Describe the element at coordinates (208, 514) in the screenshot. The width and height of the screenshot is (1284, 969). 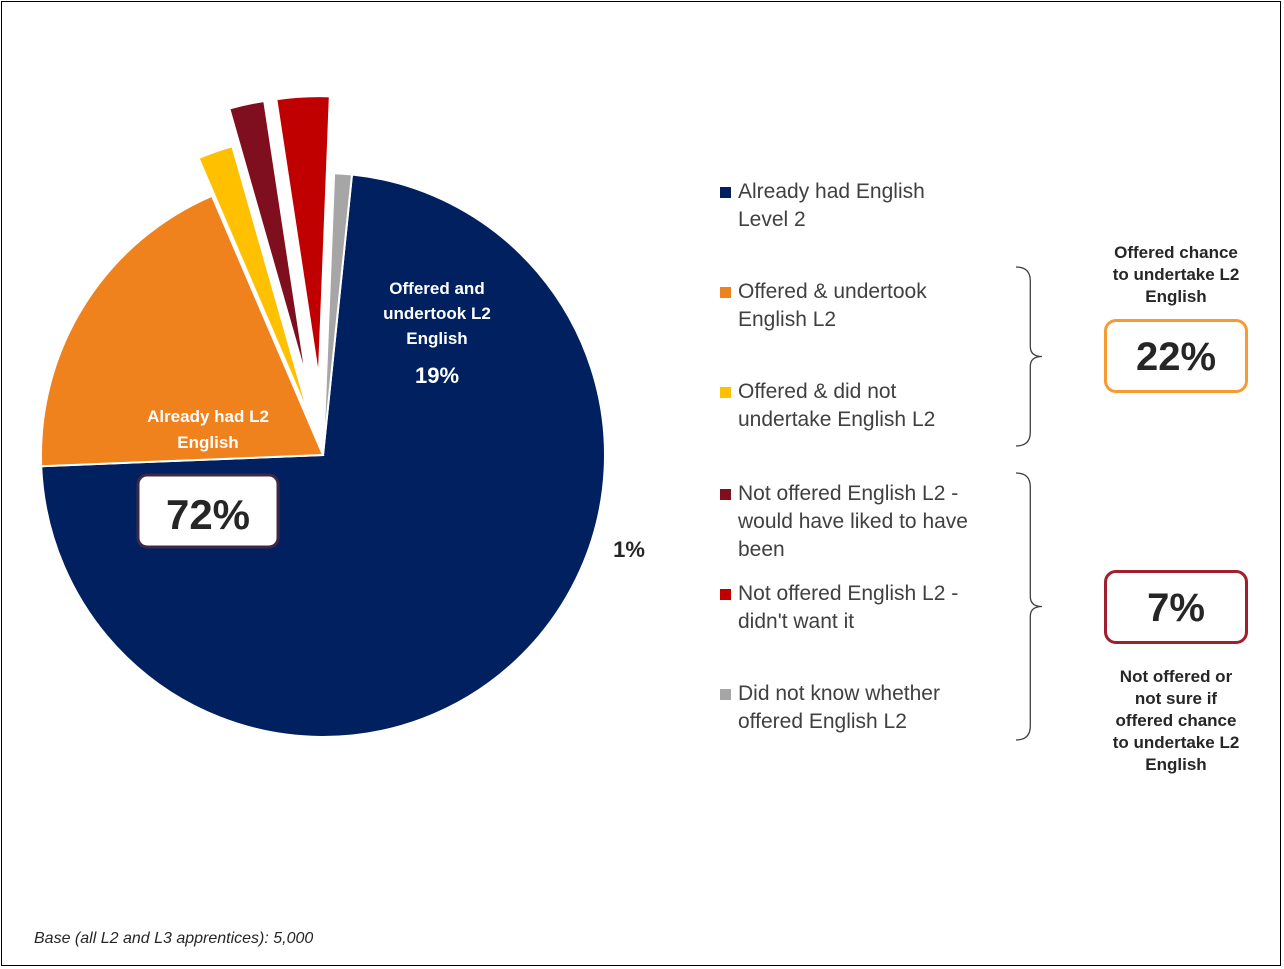
I see `slice-1-value-label: 72%` at that location.